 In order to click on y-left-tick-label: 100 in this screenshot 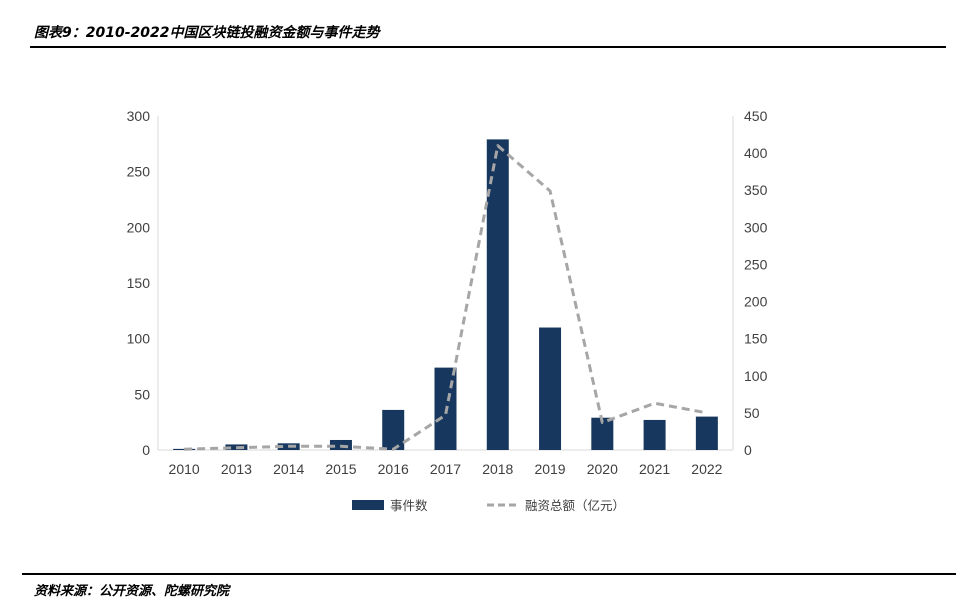, I will do `click(139, 339)`.